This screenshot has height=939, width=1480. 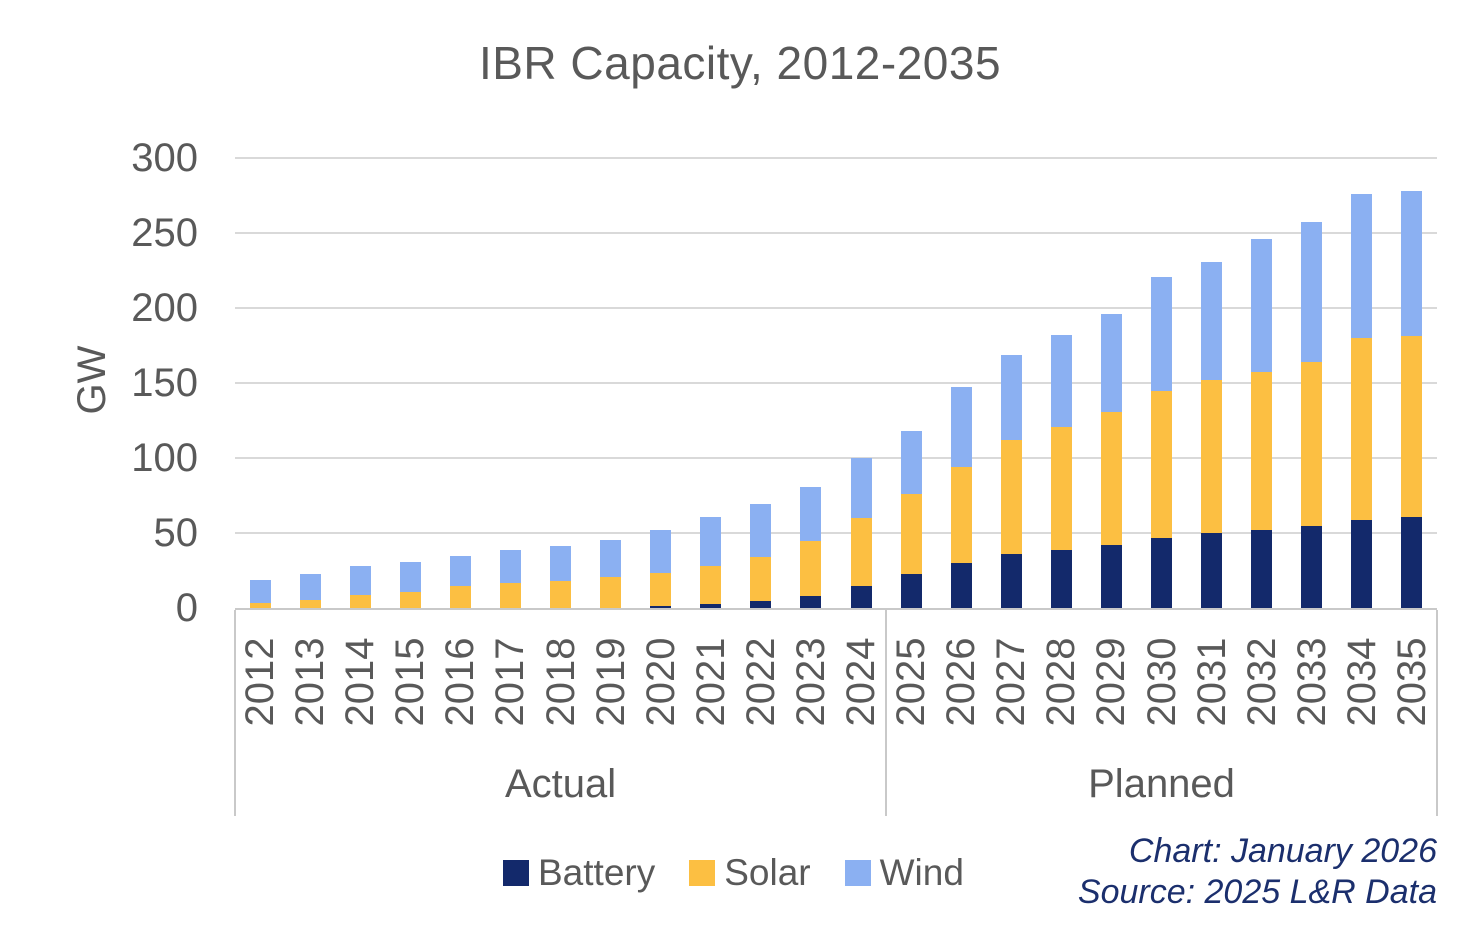 I want to click on bar-2032-battery, so click(x=1262, y=569).